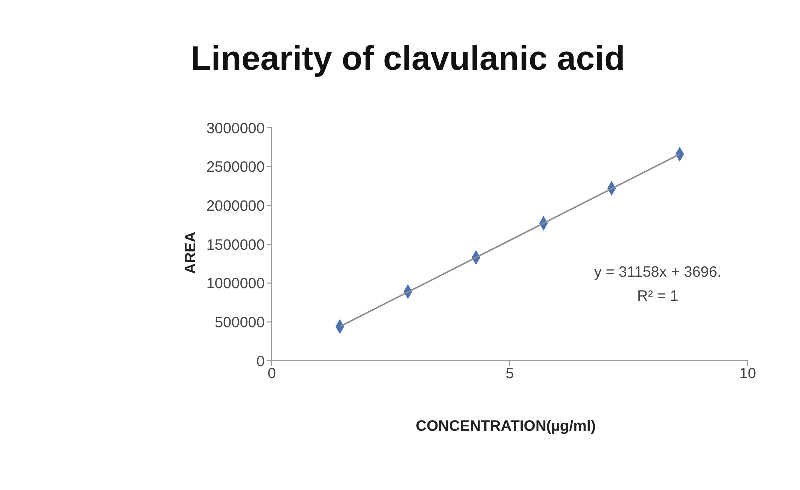  Describe the element at coordinates (235, 206) in the screenshot. I see `y-tick-label: 2000000` at that location.